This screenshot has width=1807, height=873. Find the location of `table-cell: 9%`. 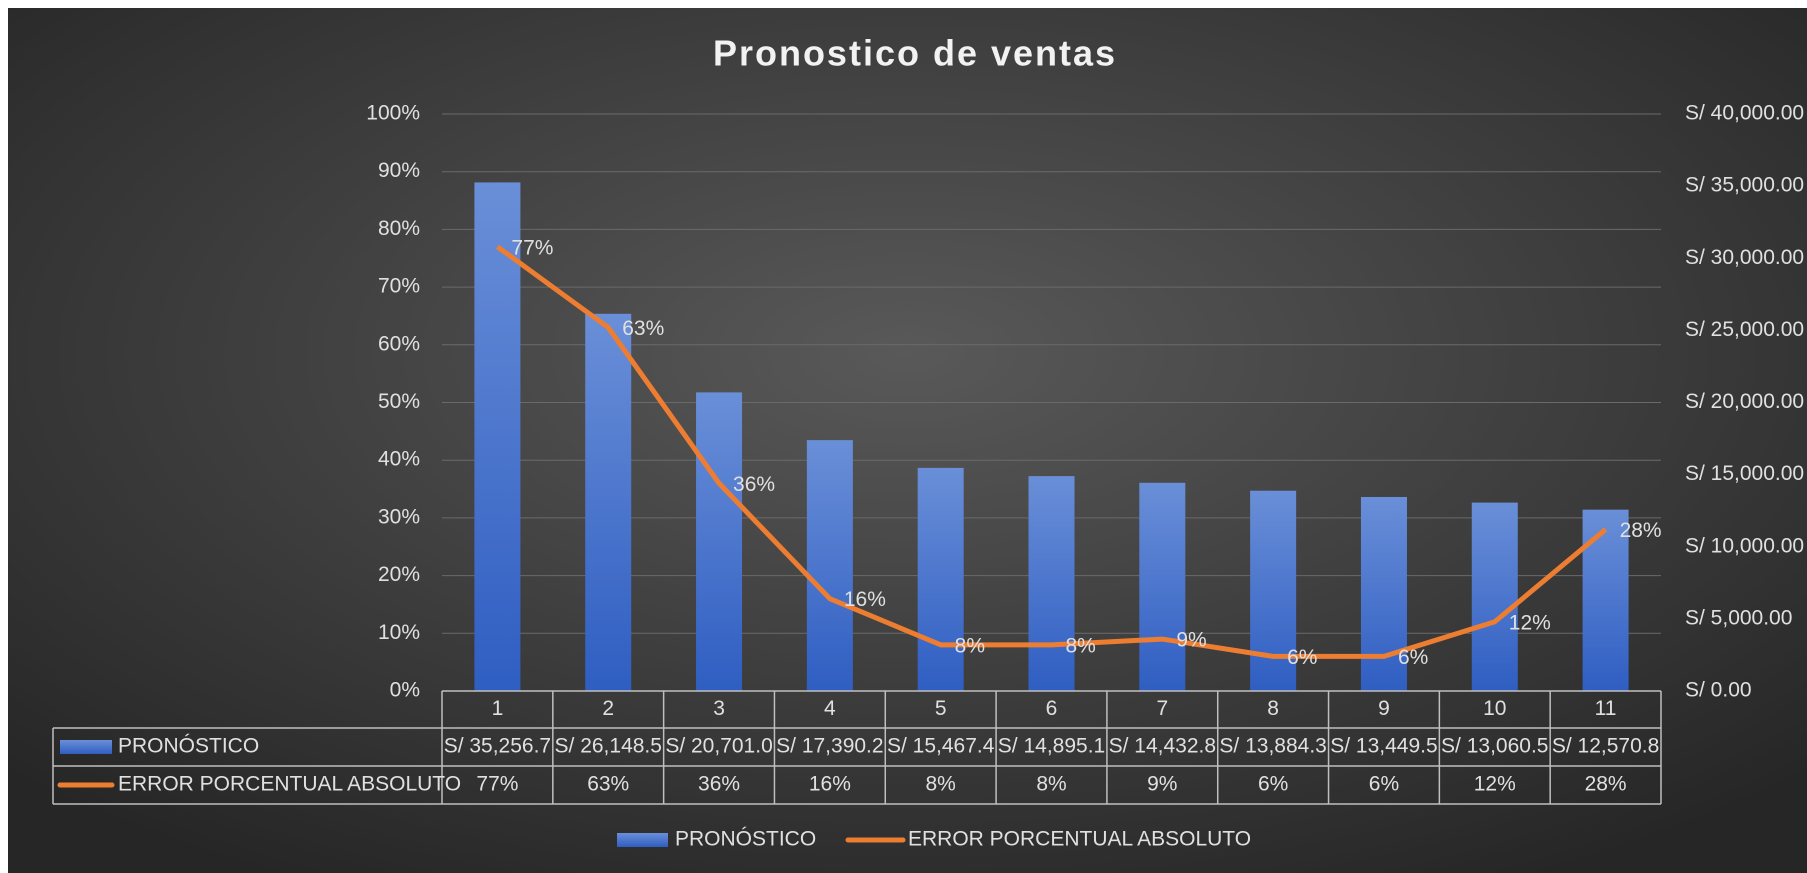

table-cell: 9% is located at coordinates (1162, 784).